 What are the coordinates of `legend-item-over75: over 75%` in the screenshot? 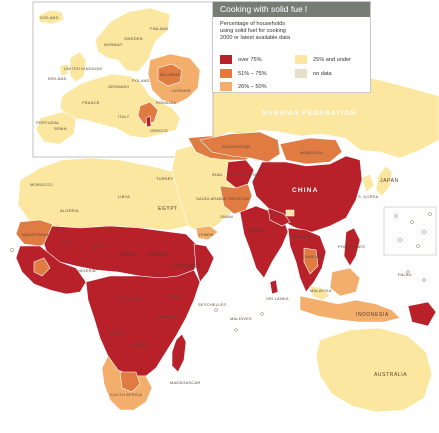 It's located at (241, 59).